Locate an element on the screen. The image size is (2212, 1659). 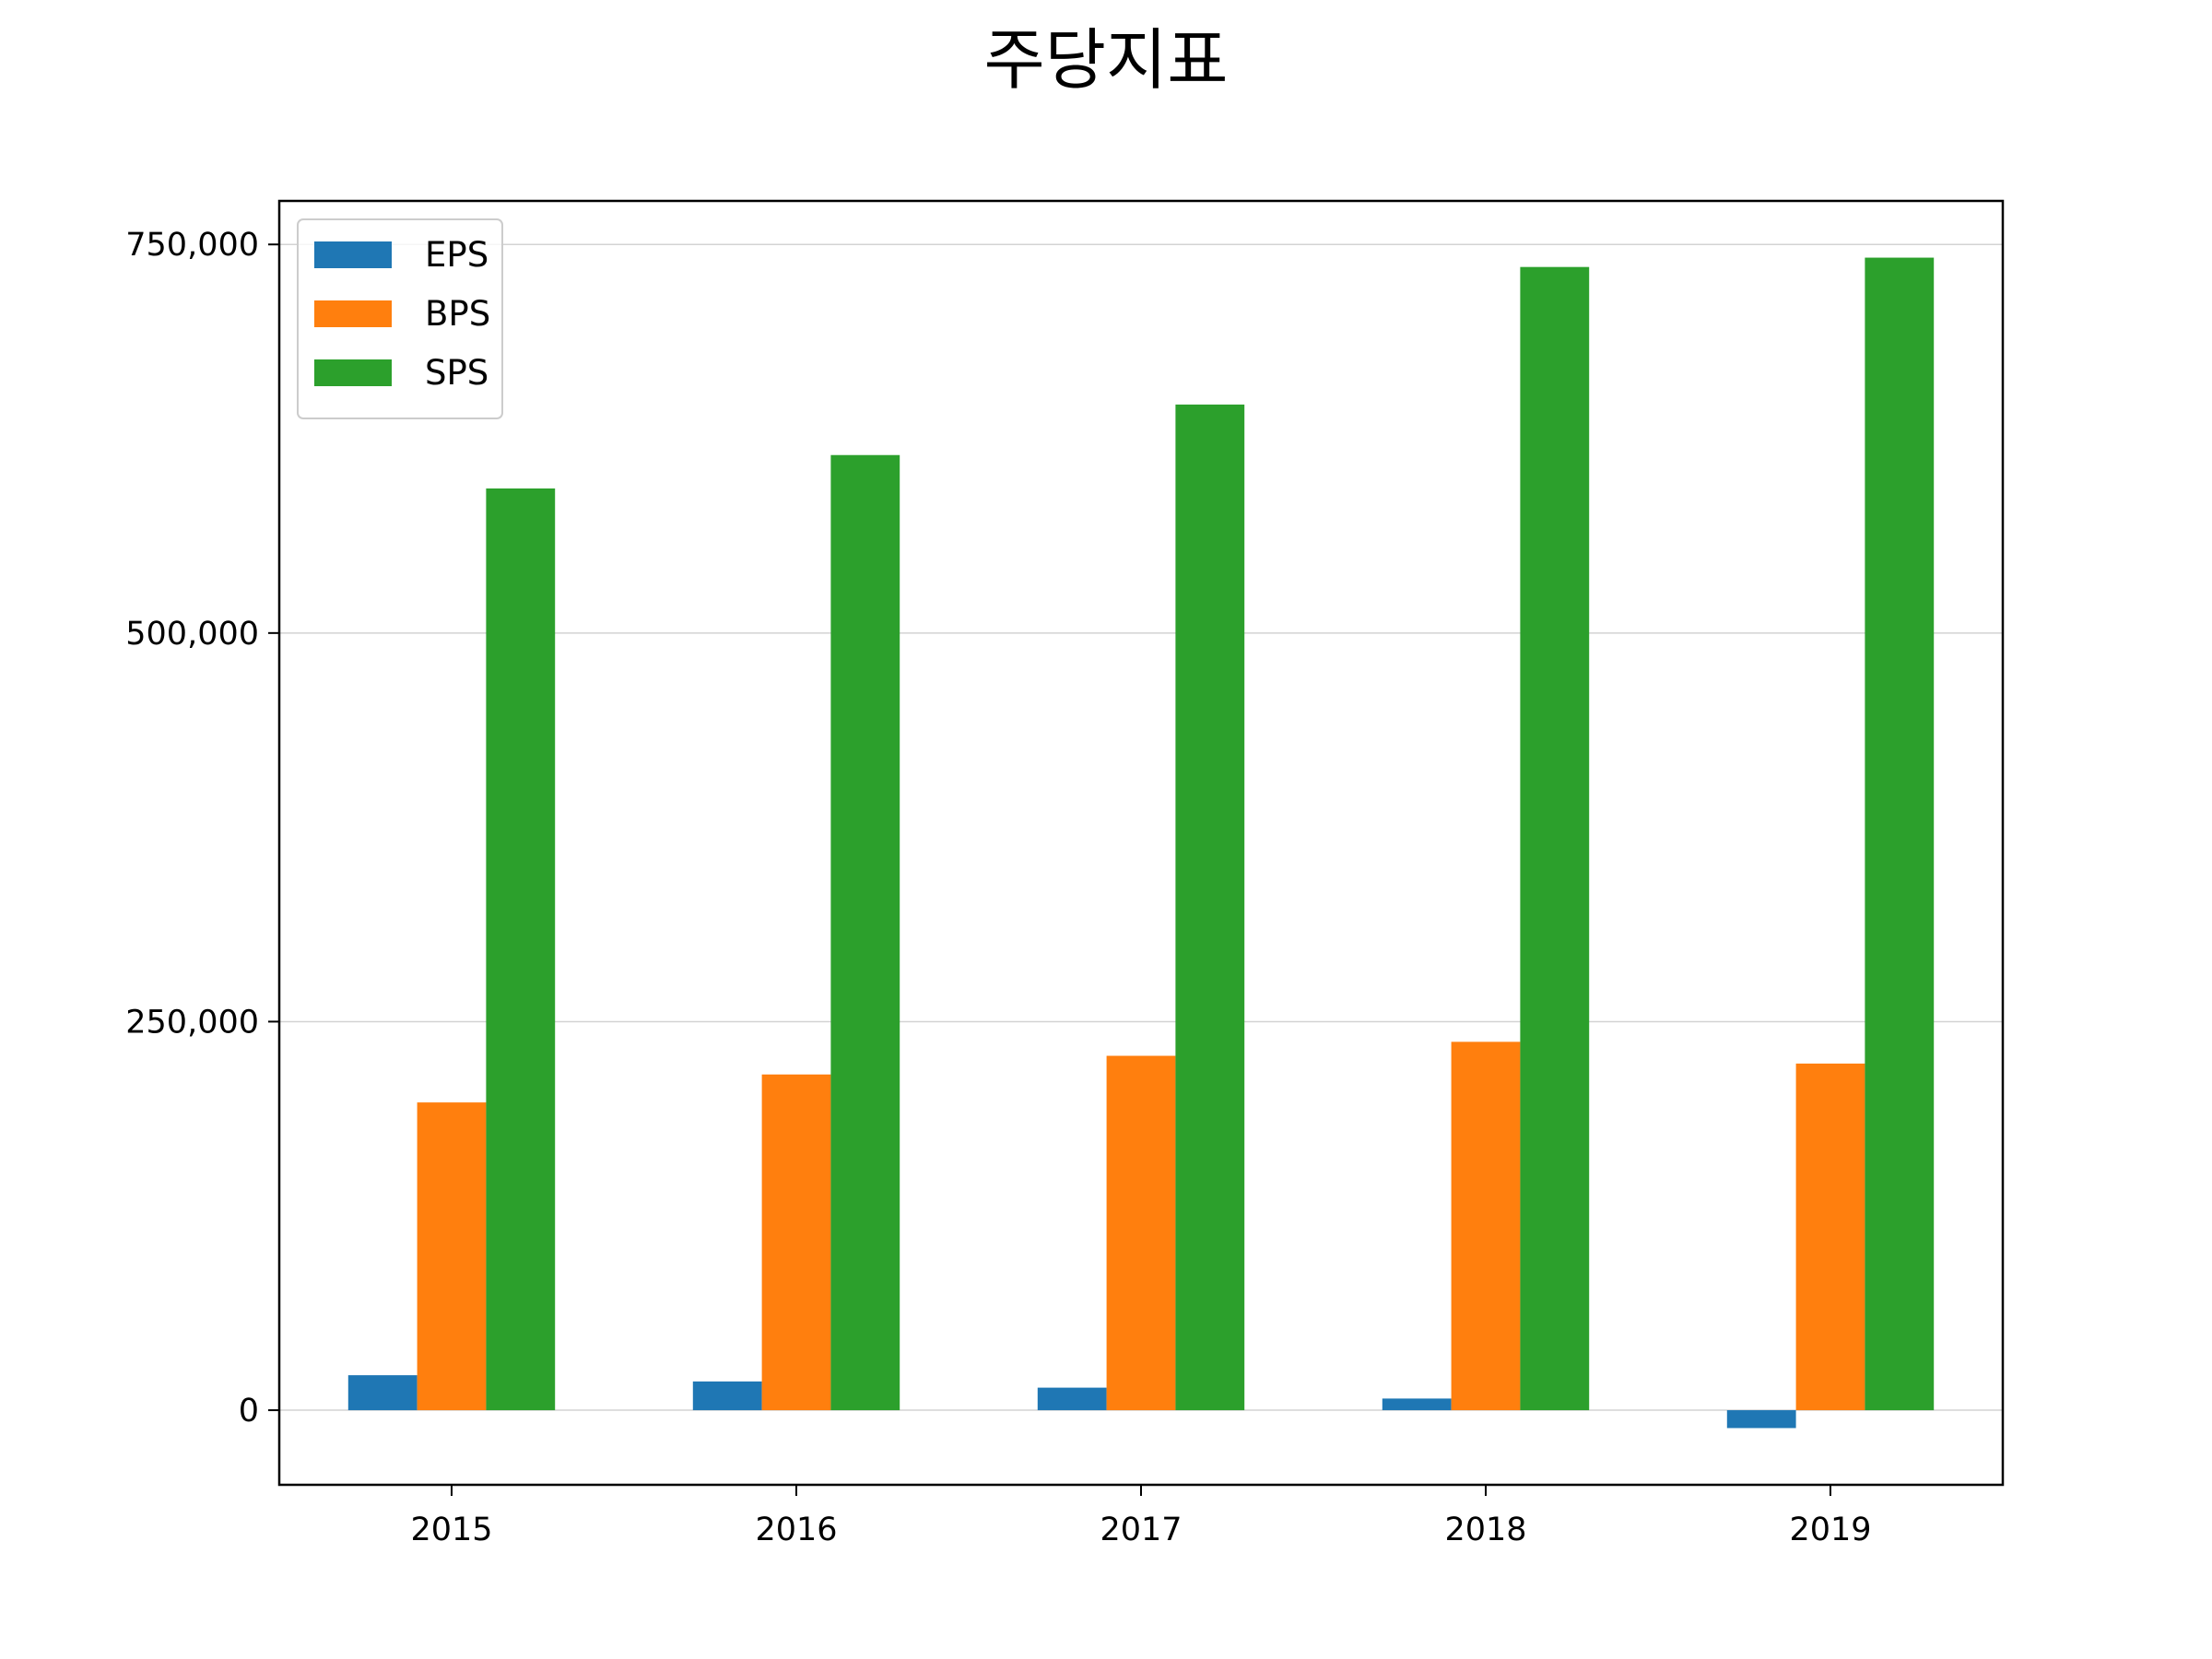
x-tick-label: 2016 is located at coordinates (796, 1530).